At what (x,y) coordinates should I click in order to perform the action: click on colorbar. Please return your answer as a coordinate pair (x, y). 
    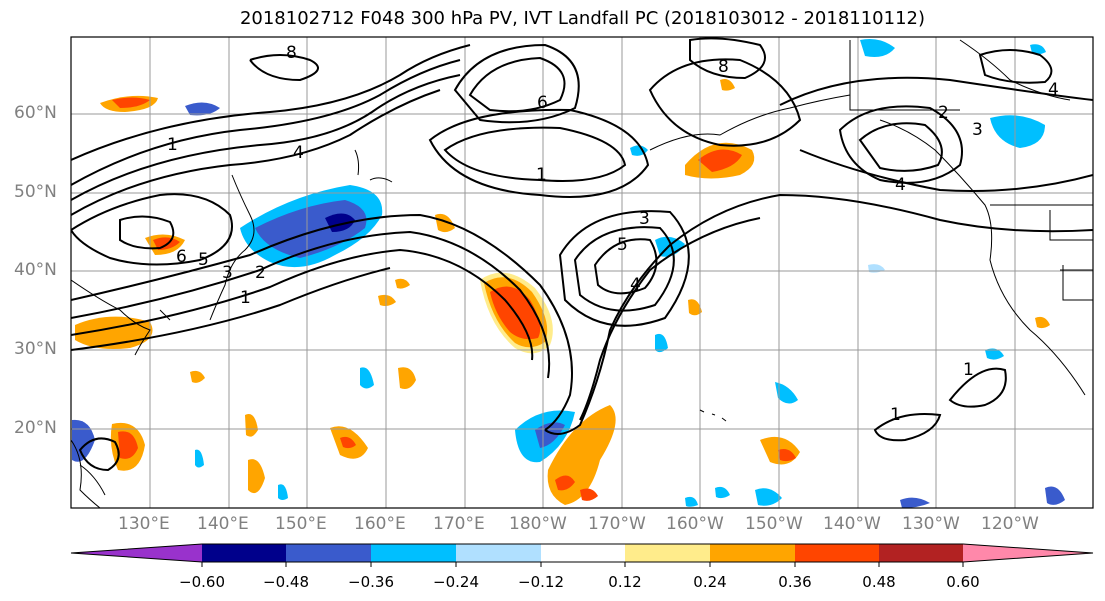
    Looking at the image, I should click on (582, 555).